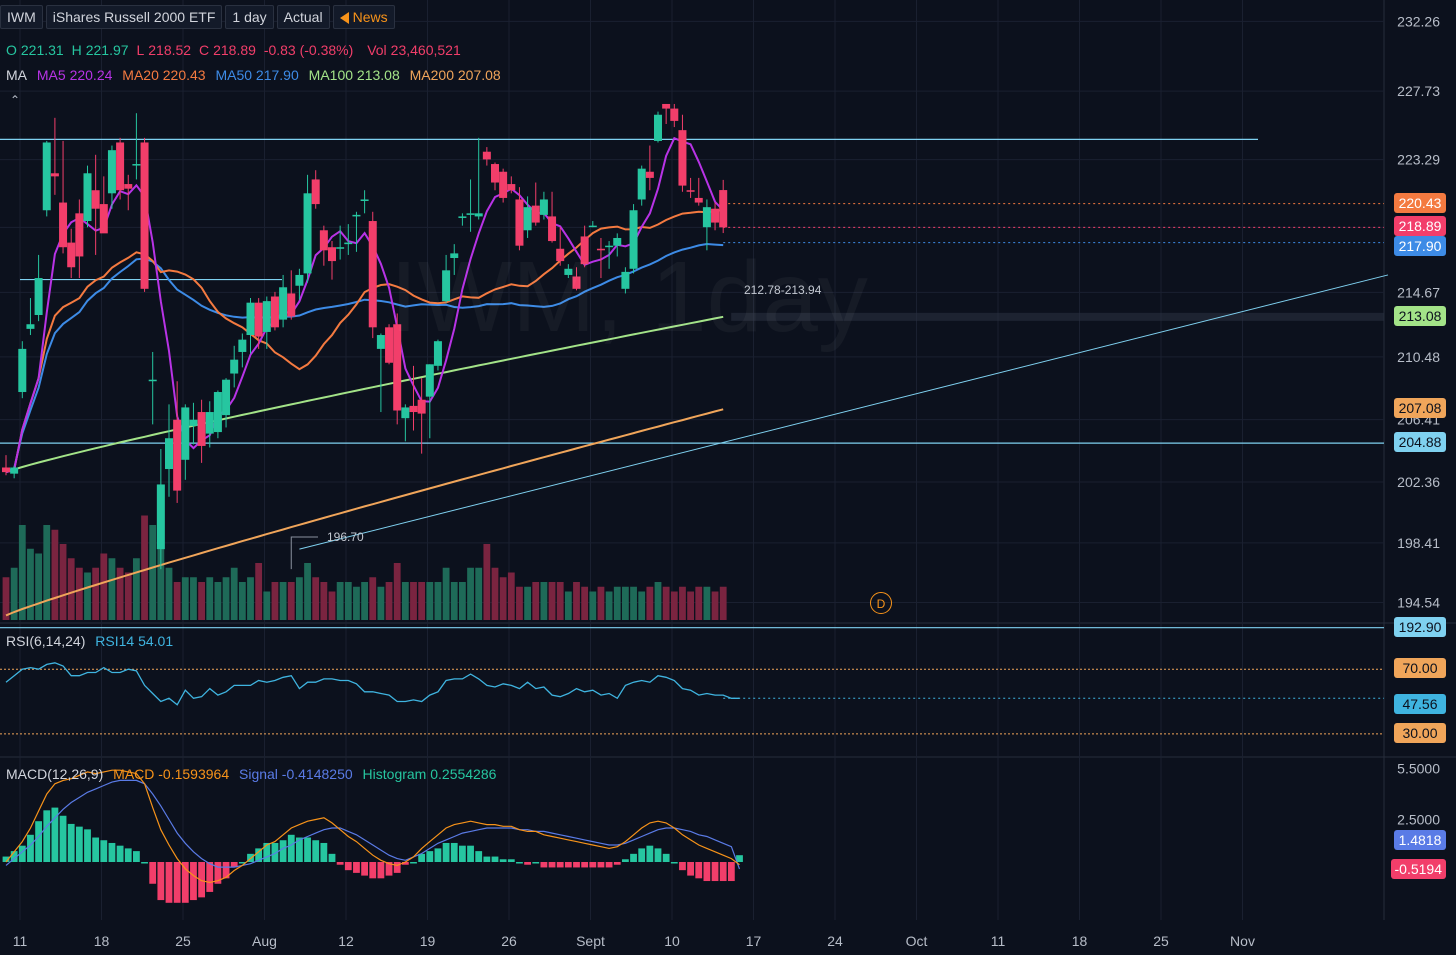 The width and height of the screenshot is (1456, 955). Describe the element at coordinates (46, 641) in the screenshot. I see `rsi-label: RSI(6,14,24)` at that location.